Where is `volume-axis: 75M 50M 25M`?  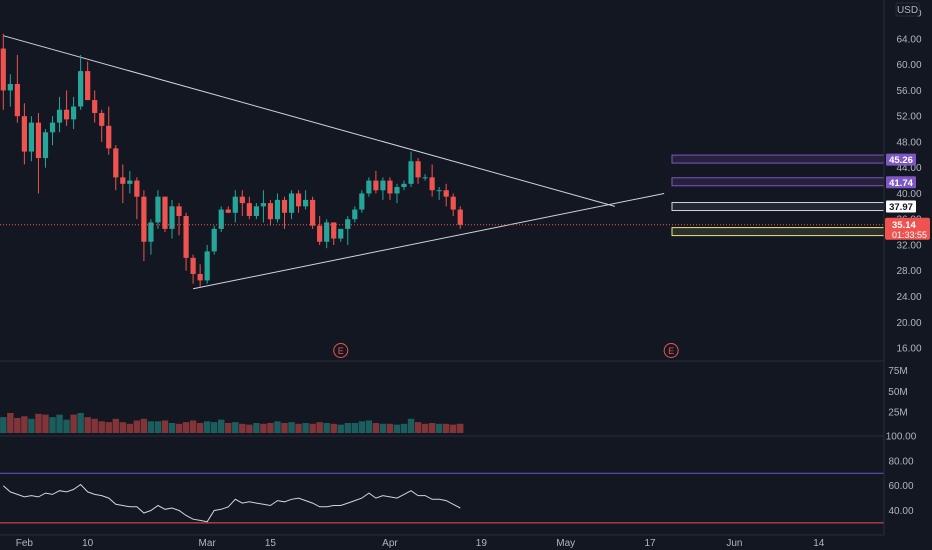
volume-axis: 75M 50M 25M is located at coordinates (897, 392).